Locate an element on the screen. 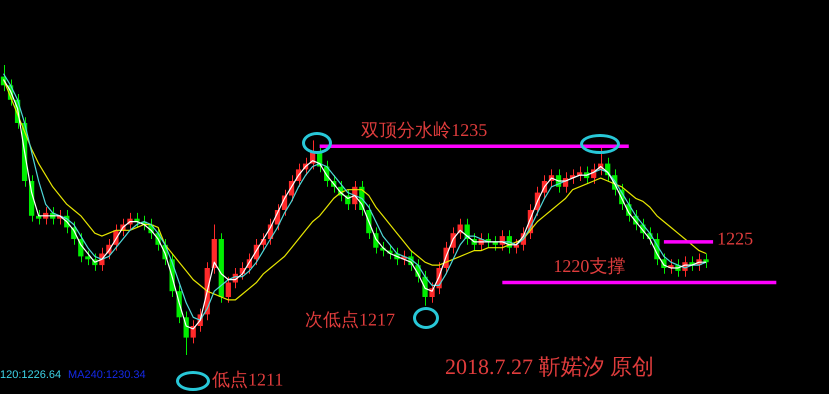 Image resolution: width=829 pixels, height=394 pixels. text: MA240:1230.34 is located at coordinates (107, 375).